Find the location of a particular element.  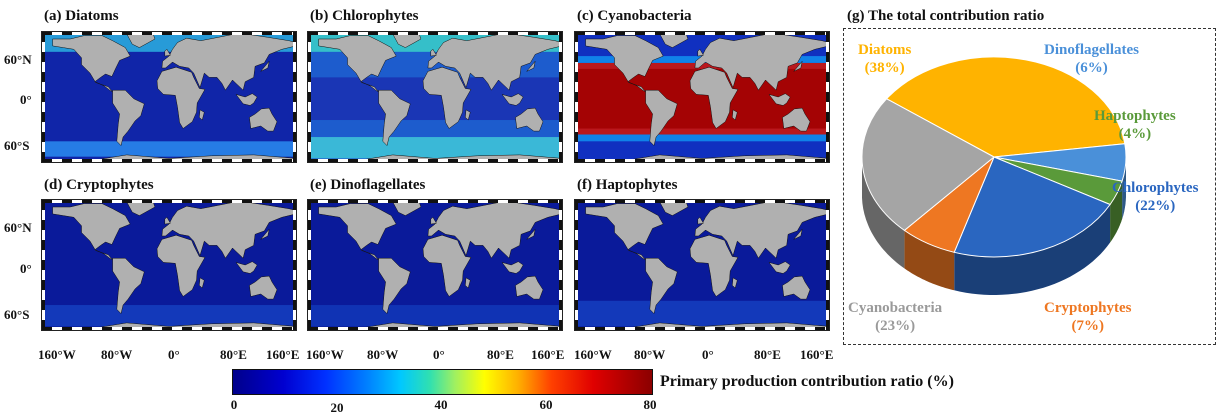

map-chlorophytes is located at coordinates (435, 97).